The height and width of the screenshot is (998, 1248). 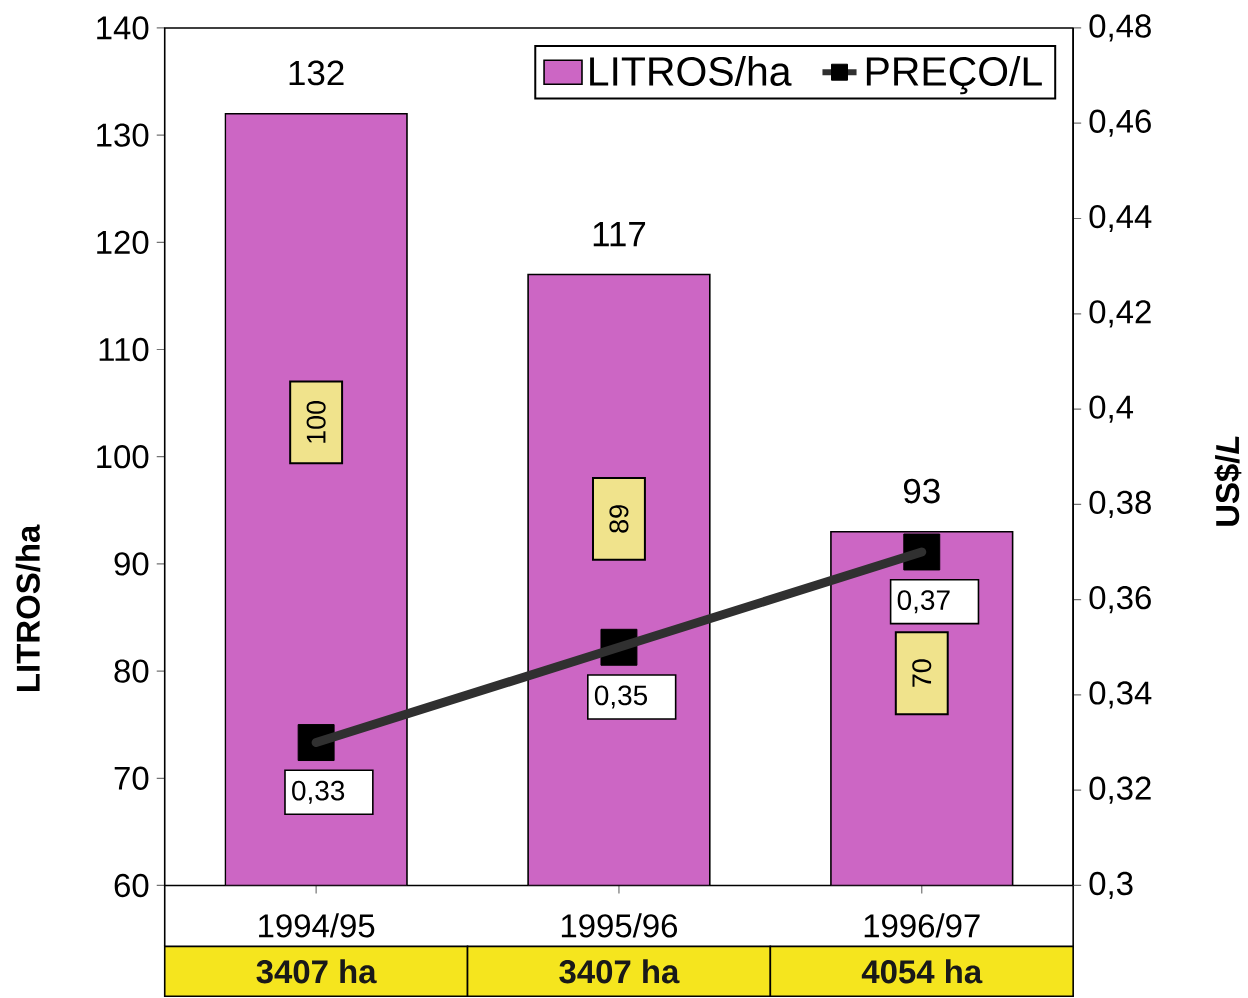 What do you see at coordinates (124, 349) in the screenshot?
I see `y-tick-label: 110` at bounding box center [124, 349].